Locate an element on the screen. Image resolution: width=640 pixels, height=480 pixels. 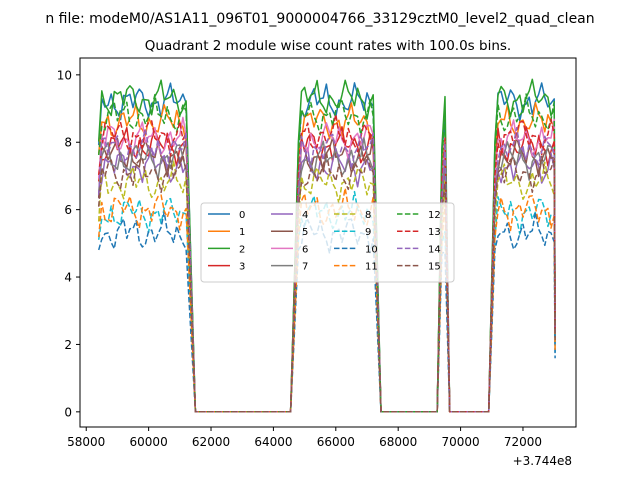
y-tick-label: 10 is located at coordinates (64, 75).